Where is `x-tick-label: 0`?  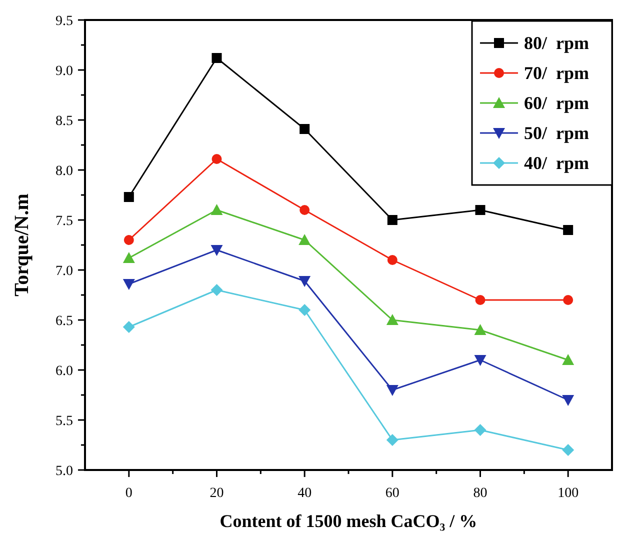 x-tick-label: 0 is located at coordinates (128, 493).